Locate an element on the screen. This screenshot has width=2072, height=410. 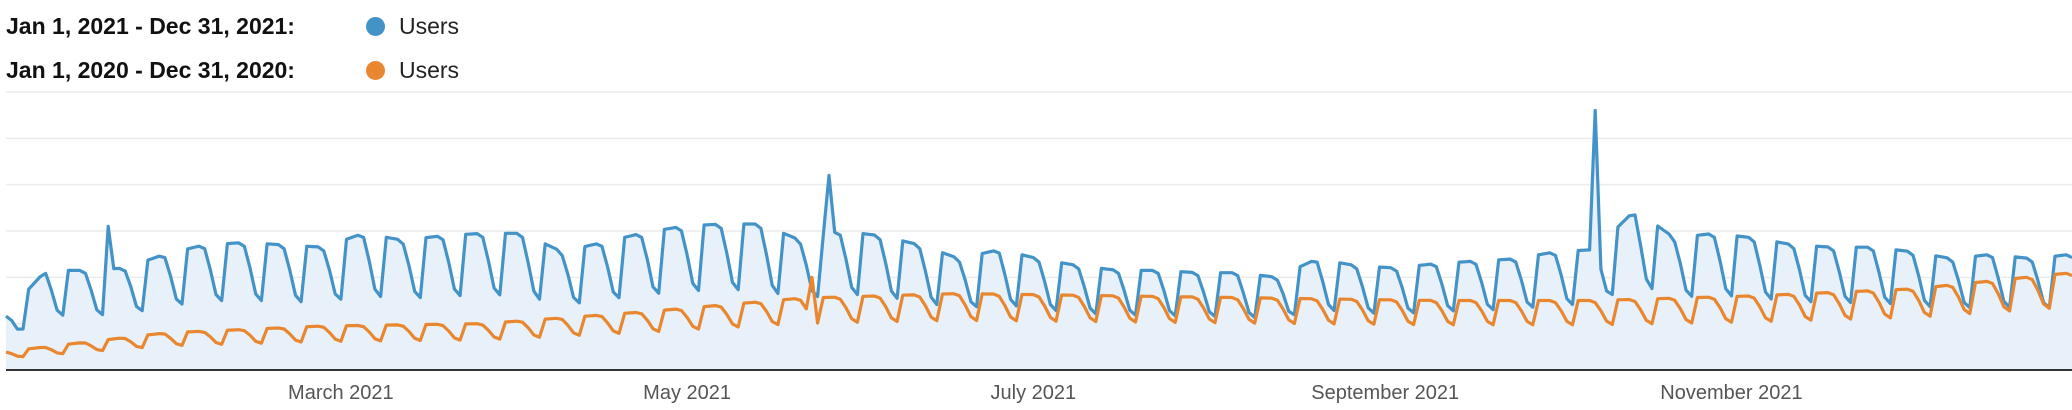
legend-series-2020: Users is located at coordinates (429, 69).